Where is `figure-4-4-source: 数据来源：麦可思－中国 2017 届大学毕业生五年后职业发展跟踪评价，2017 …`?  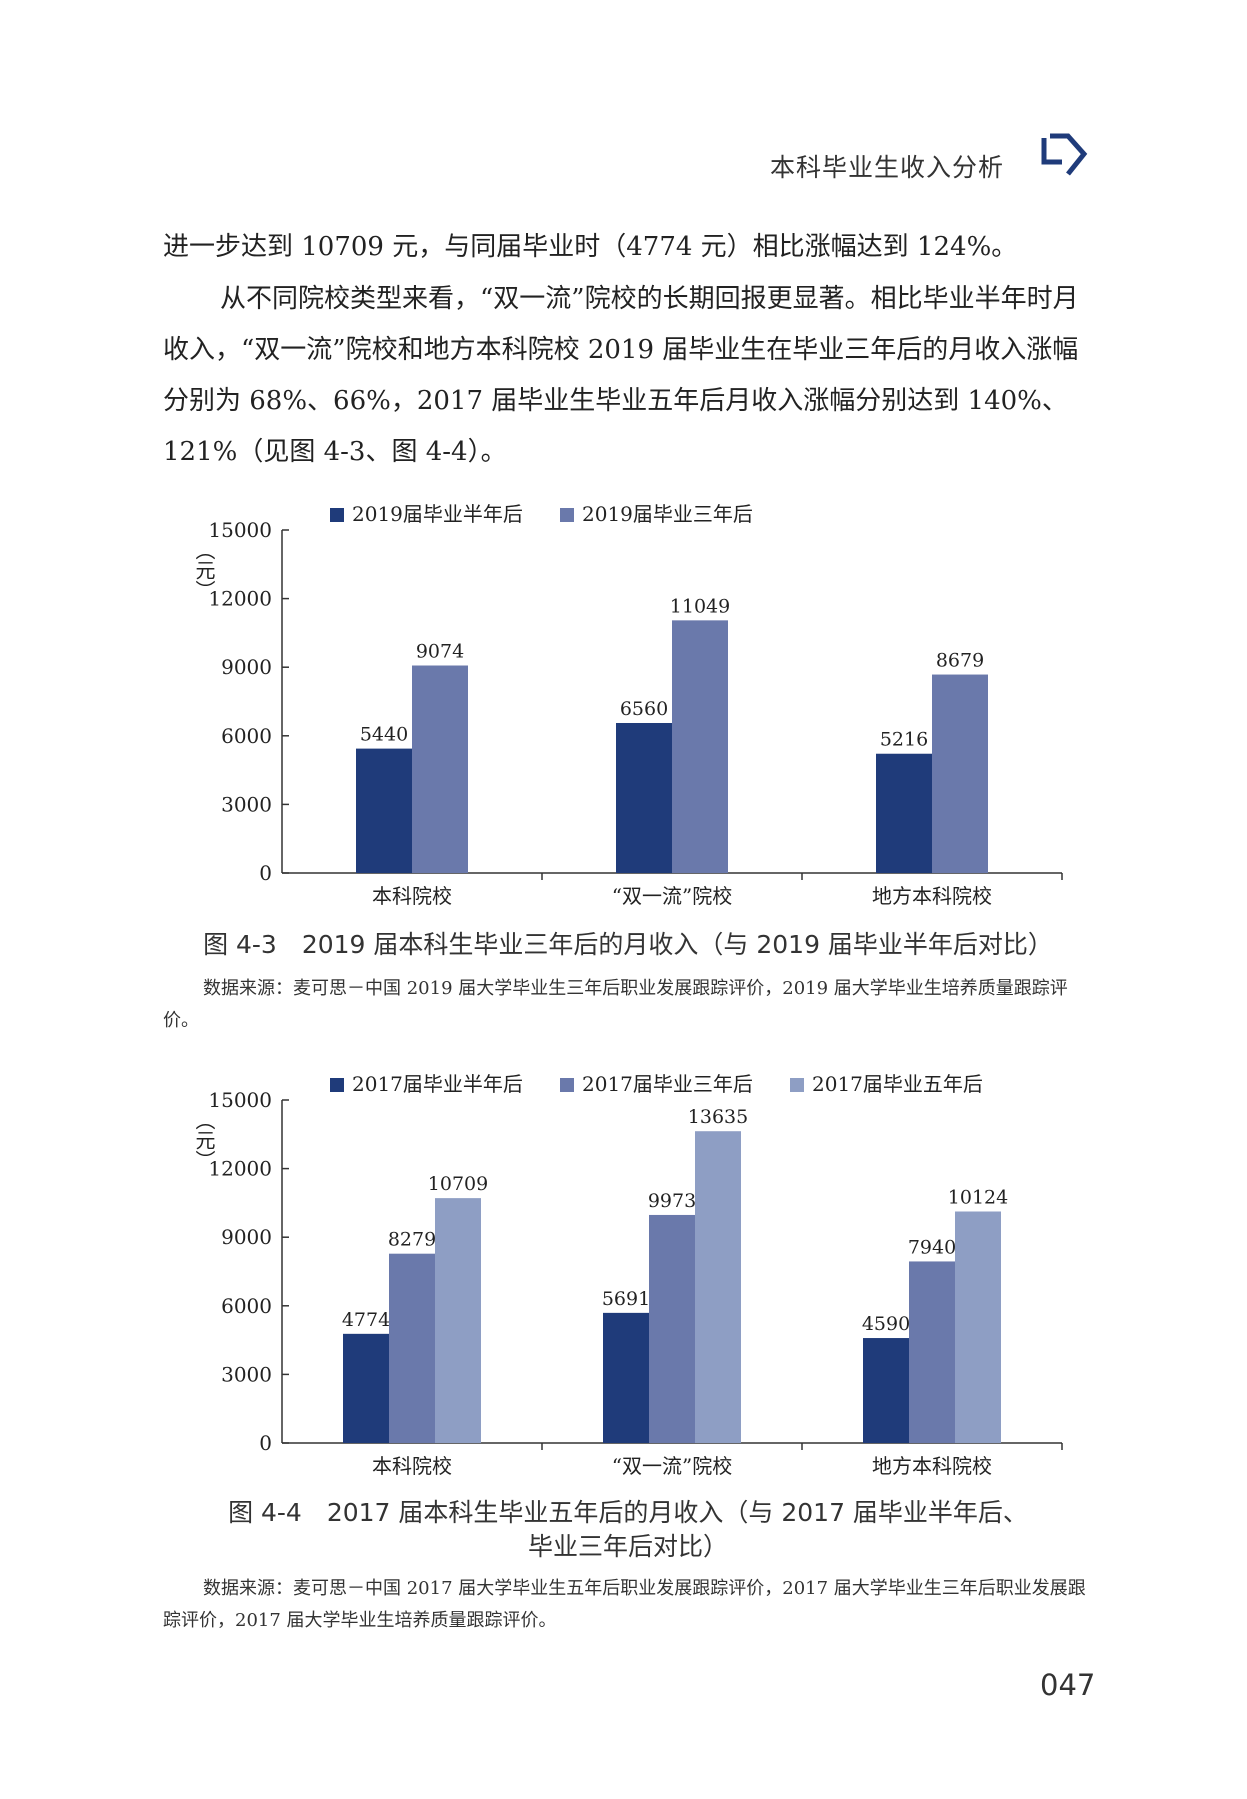 figure-4-4-source: 数据来源：麦可思－中国 2017 届大学毕业生五年后职业发展跟踪评价，2017 … is located at coordinates (624, 1604).